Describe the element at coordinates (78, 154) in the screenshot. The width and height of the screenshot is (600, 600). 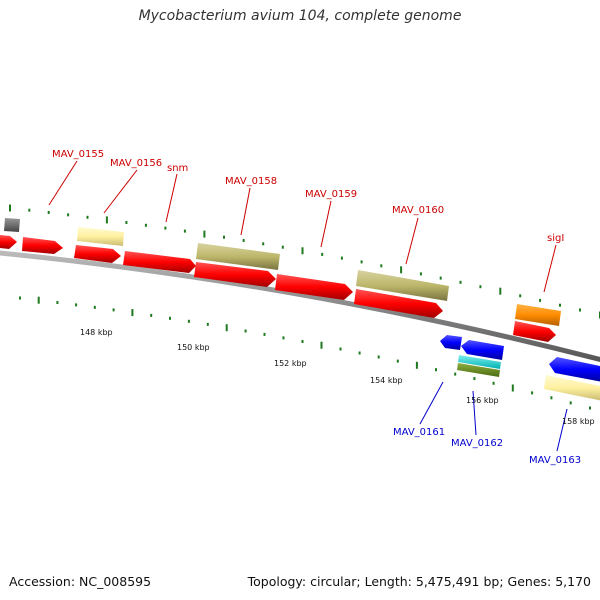
I see `gene-label-mav-0155: MAV_0155` at that location.